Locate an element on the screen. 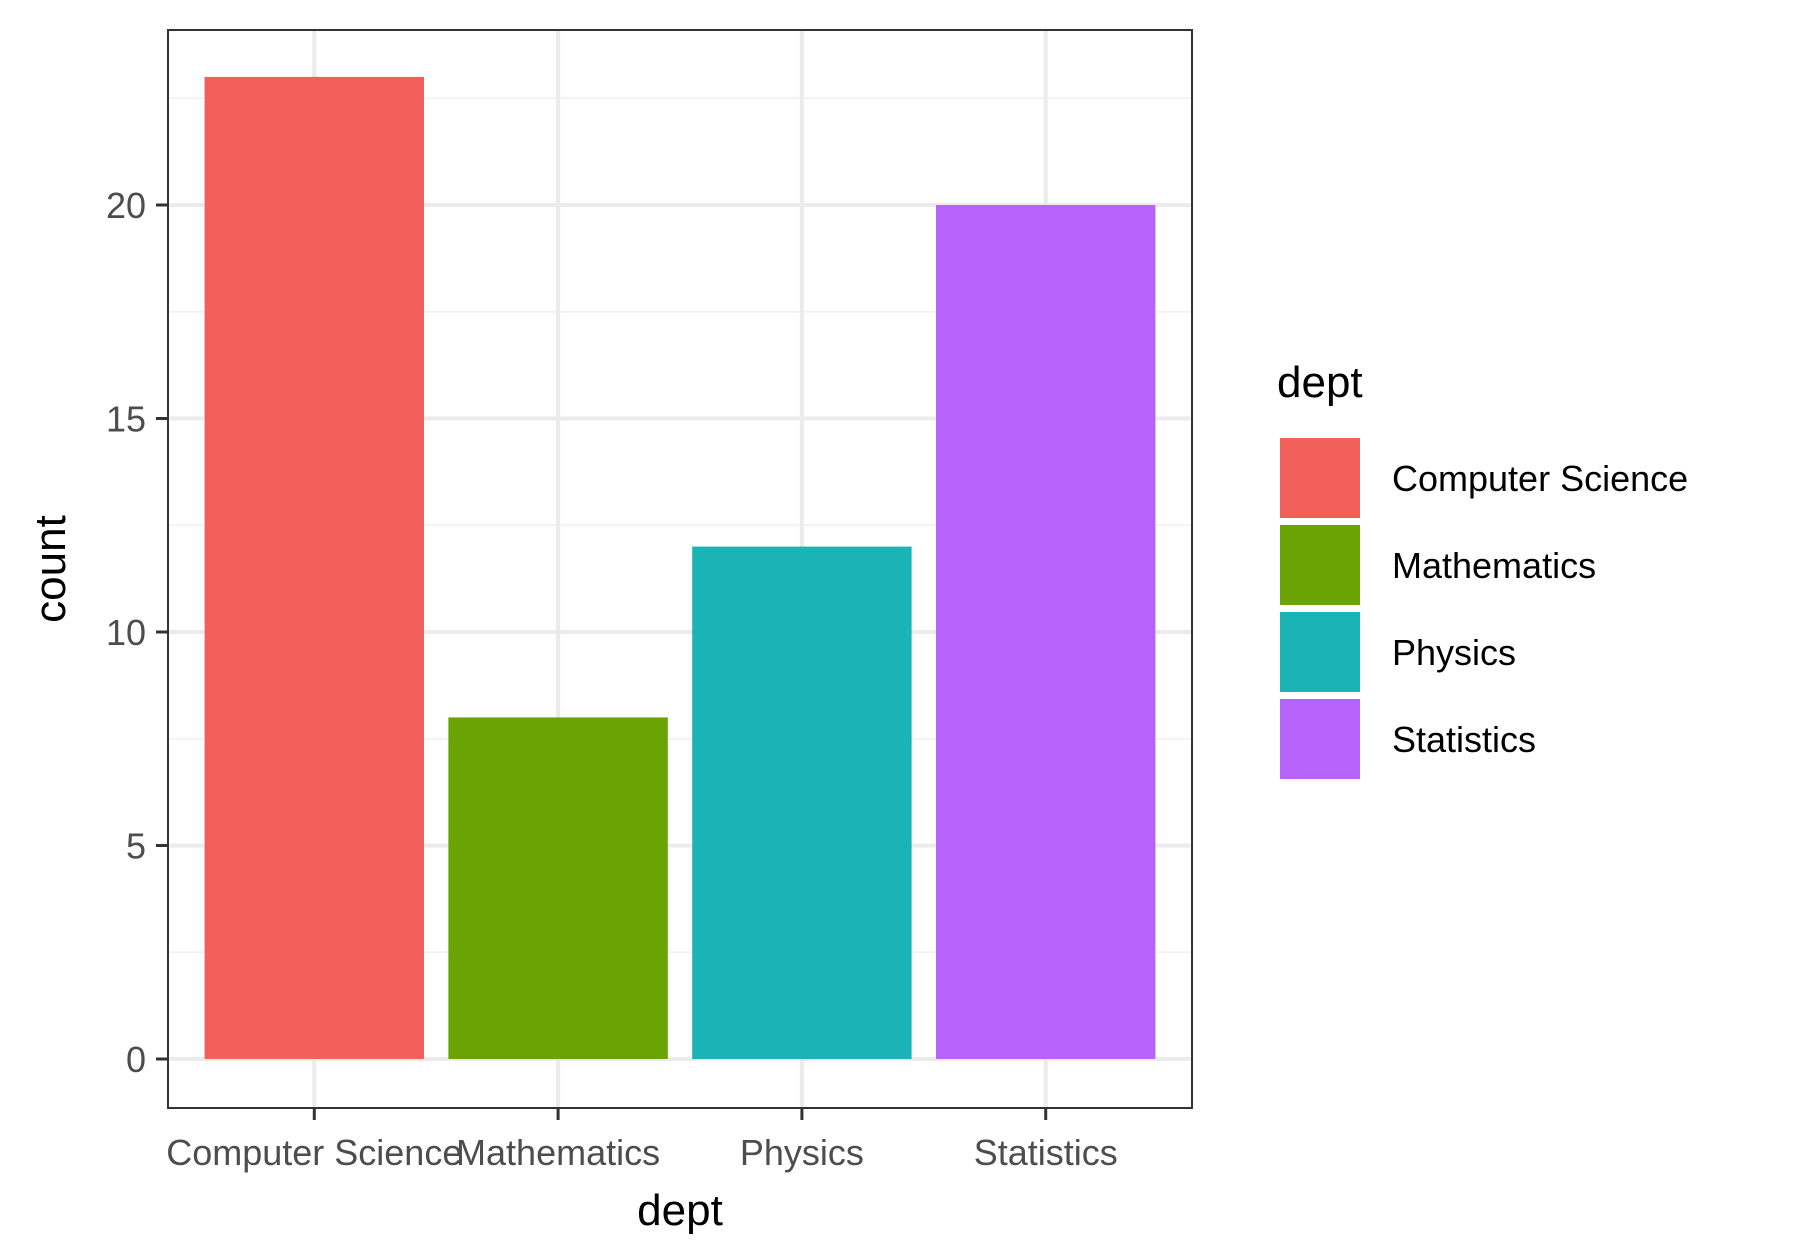  x-tick-label: Computer Science is located at coordinates (314, 1152).